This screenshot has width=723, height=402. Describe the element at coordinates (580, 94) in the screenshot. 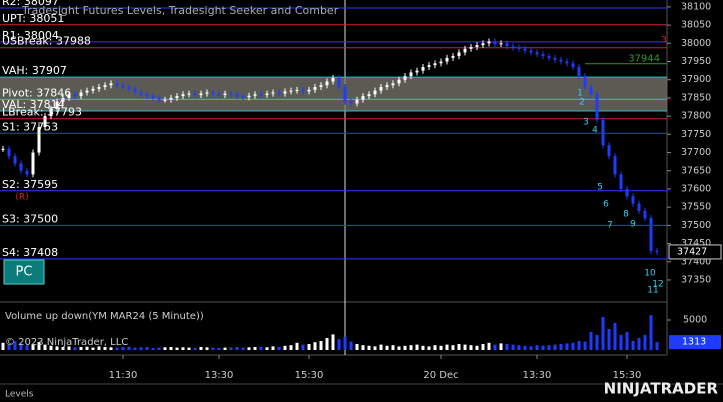

I see `annotation: 1` at that location.